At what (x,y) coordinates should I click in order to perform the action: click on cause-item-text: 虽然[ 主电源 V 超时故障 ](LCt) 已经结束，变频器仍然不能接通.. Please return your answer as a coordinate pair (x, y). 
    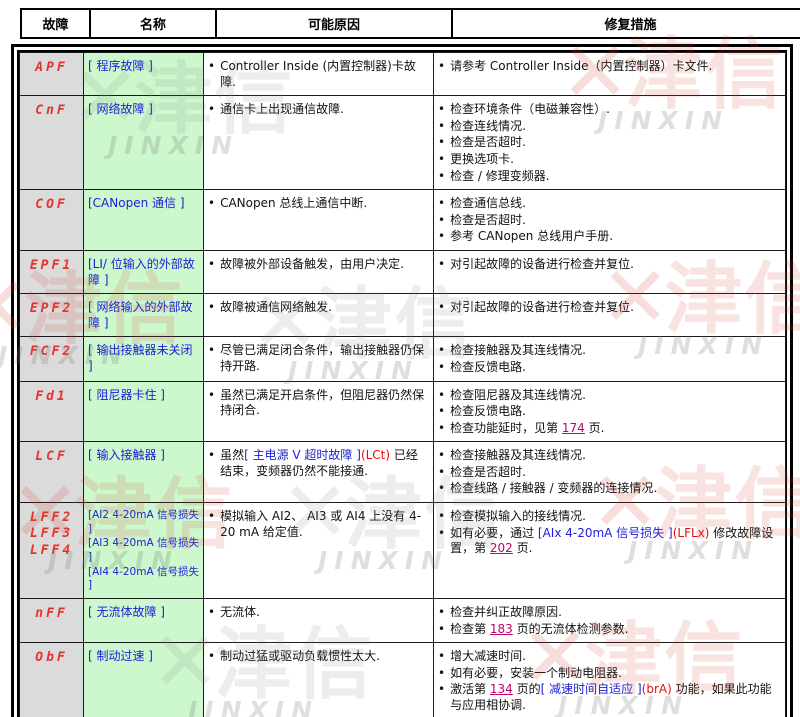
    Looking at the image, I should click on (319, 463).